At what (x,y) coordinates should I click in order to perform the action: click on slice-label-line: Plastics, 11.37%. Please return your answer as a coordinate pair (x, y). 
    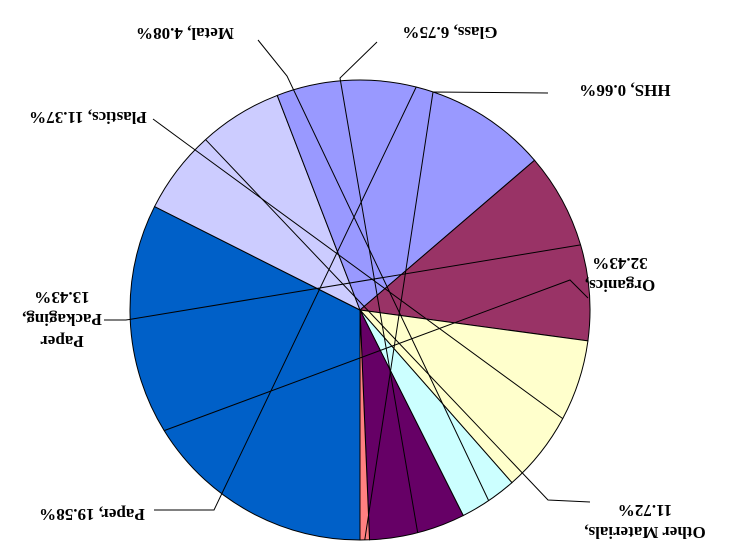
    Looking at the image, I should click on (88, 117).